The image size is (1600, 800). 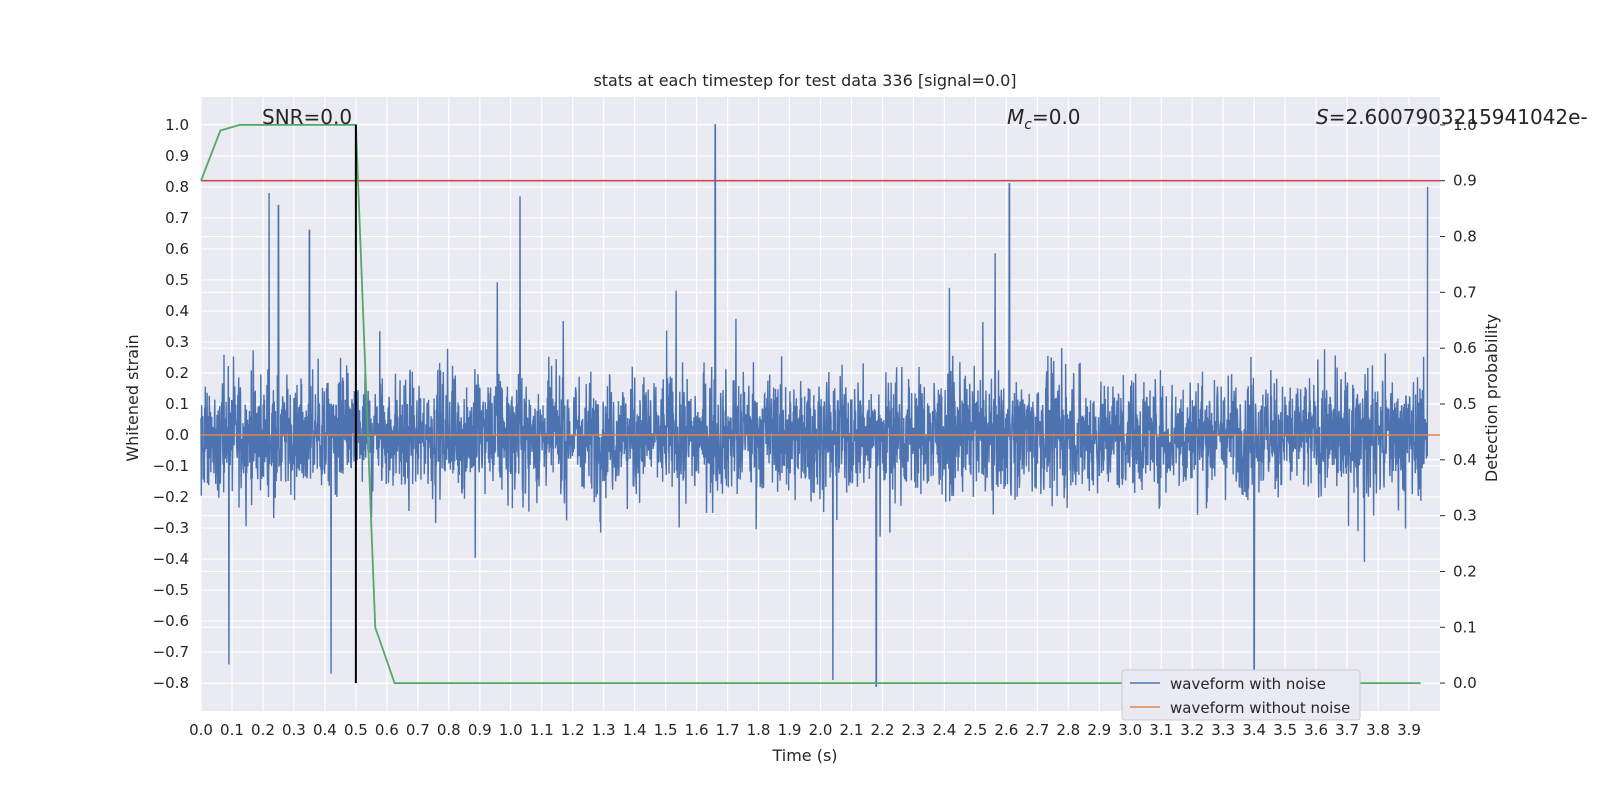 I want to click on y-tick-label: −0.7, so click(x=171, y=652).